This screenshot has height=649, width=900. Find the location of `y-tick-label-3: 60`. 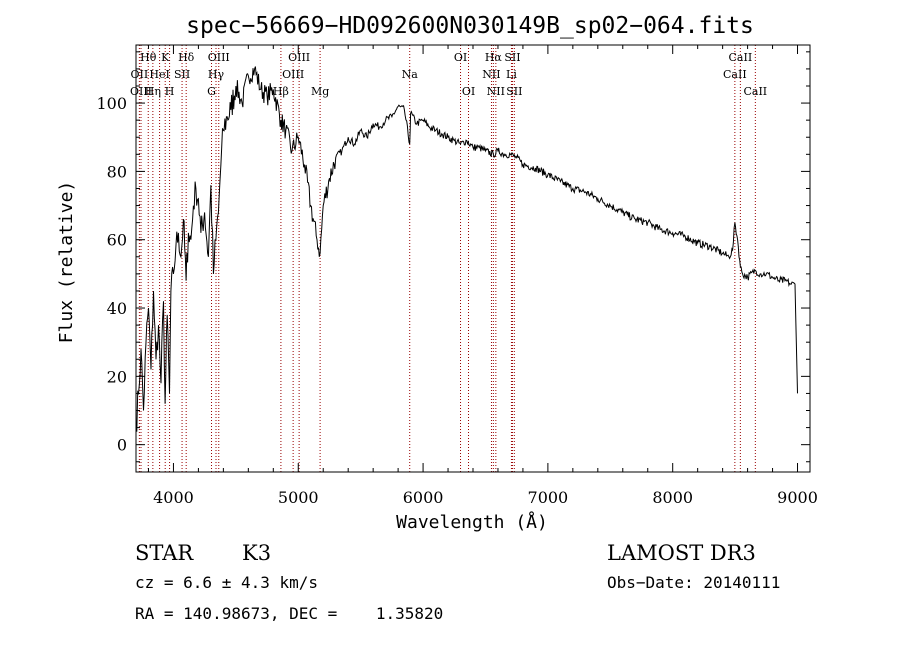

y-tick-label-3: 60 is located at coordinates (117, 240).